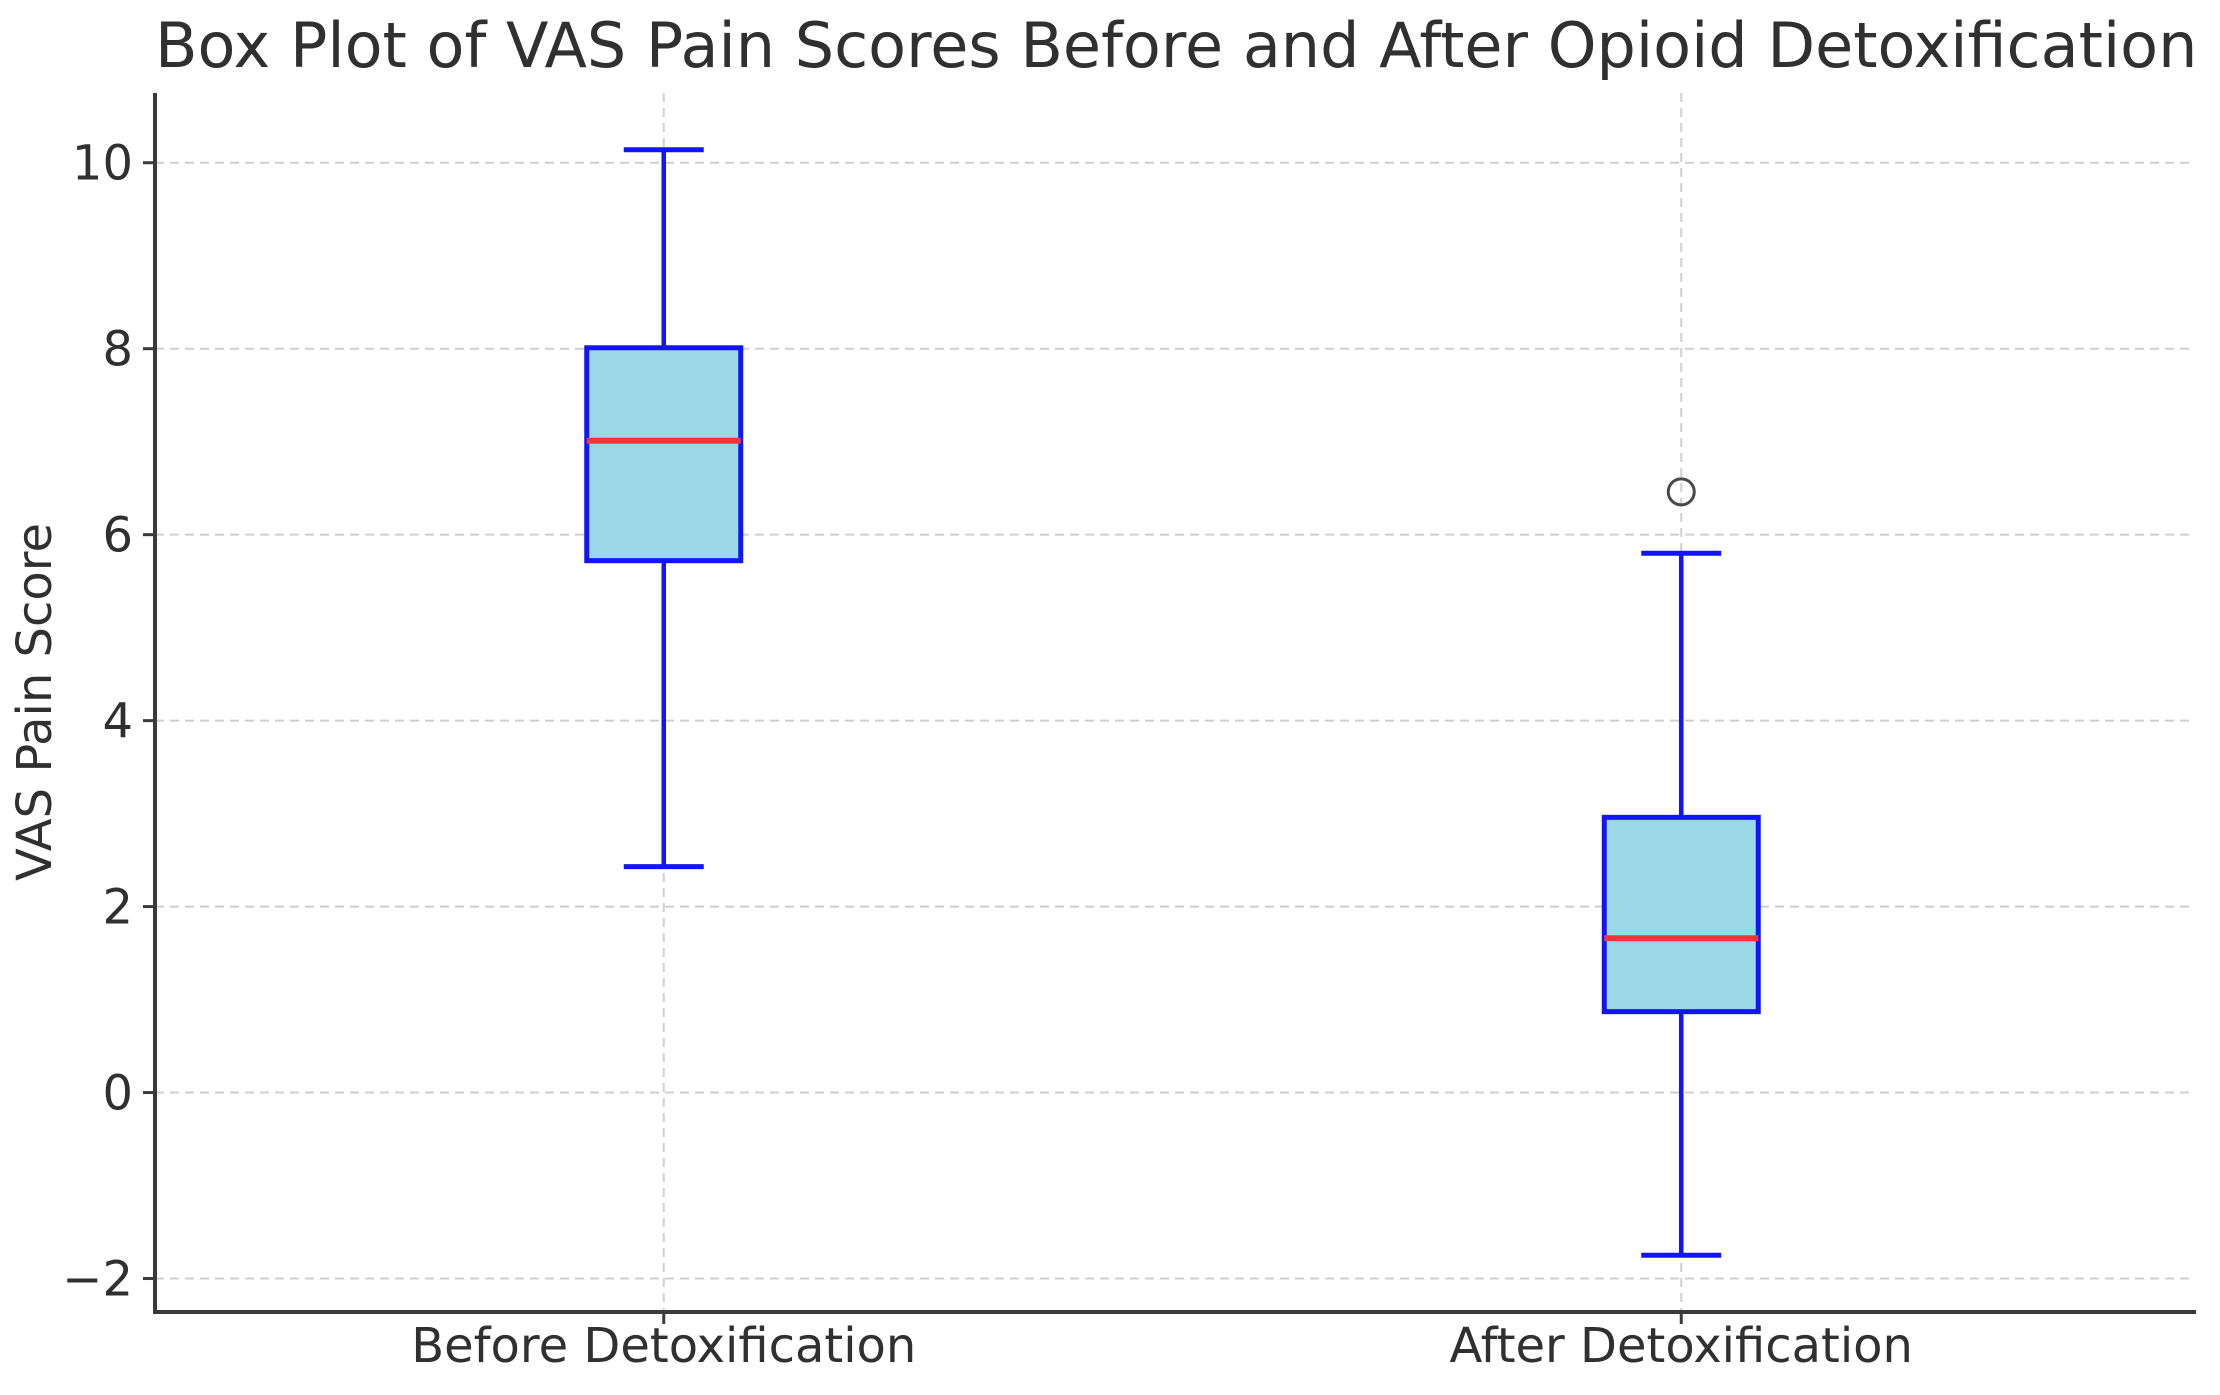 This screenshot has height=1395, width=2220. What do you see at coordinates (1681, 1346) in the screenshot?
I see `x-category-label: After Detoxification` at bounding box center [1681, 1346].